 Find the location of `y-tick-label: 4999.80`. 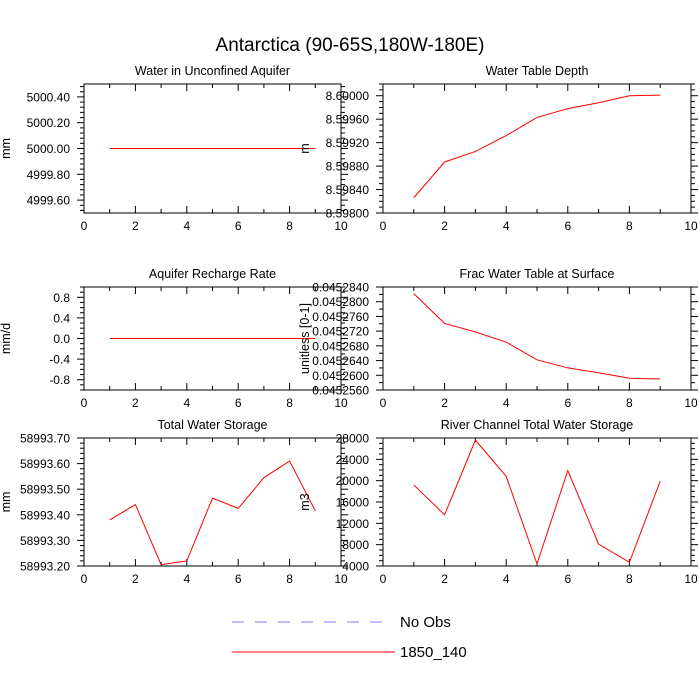

y-tick-label: 4999.80 is located at coordinates (49, 175).